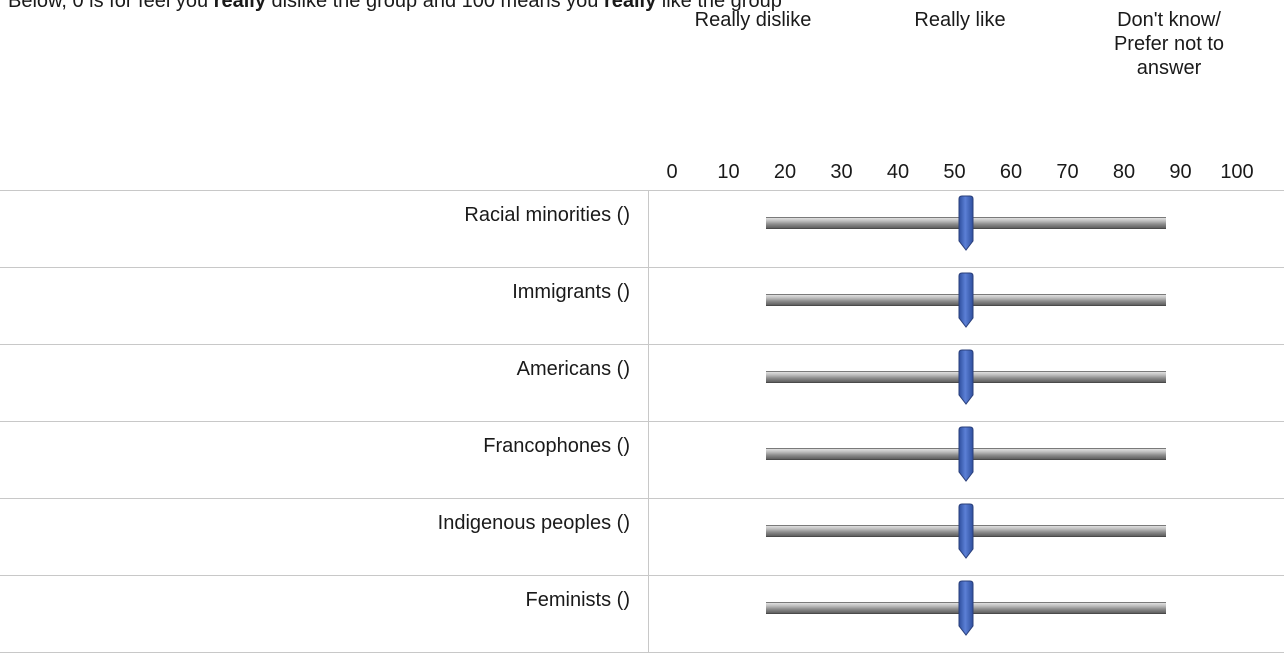 The height and width of the screenshot is (653, 1284). What do you see at coordinates (841, 172) in the screenshot?
I see `scale-tick-30: 30` at bounding box center [841, 172].